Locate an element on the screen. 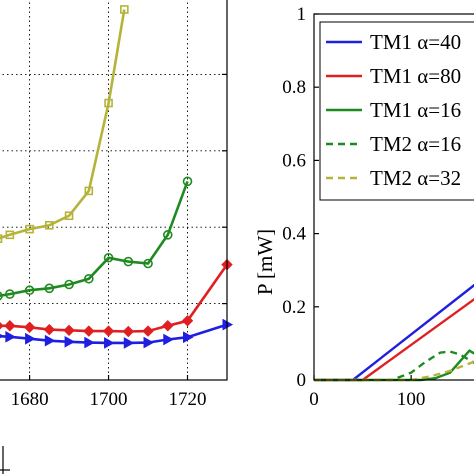 This screenshot has width=474, height=474. right-series-3-line is located at coordinates (394, 366).